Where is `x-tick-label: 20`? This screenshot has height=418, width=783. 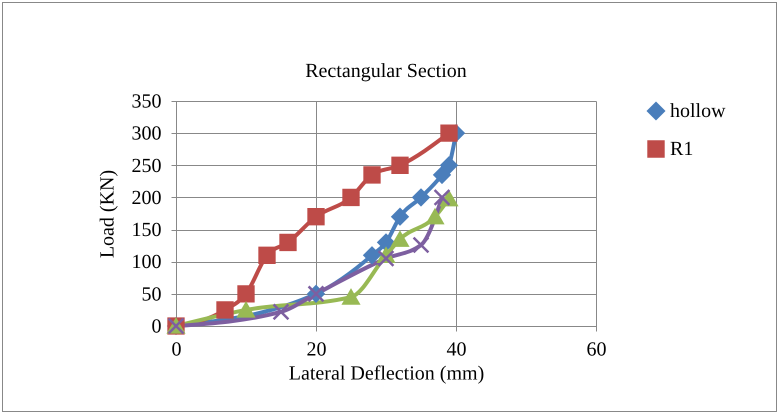
x-tick-label: 20 is located at coordinates (316, 349).